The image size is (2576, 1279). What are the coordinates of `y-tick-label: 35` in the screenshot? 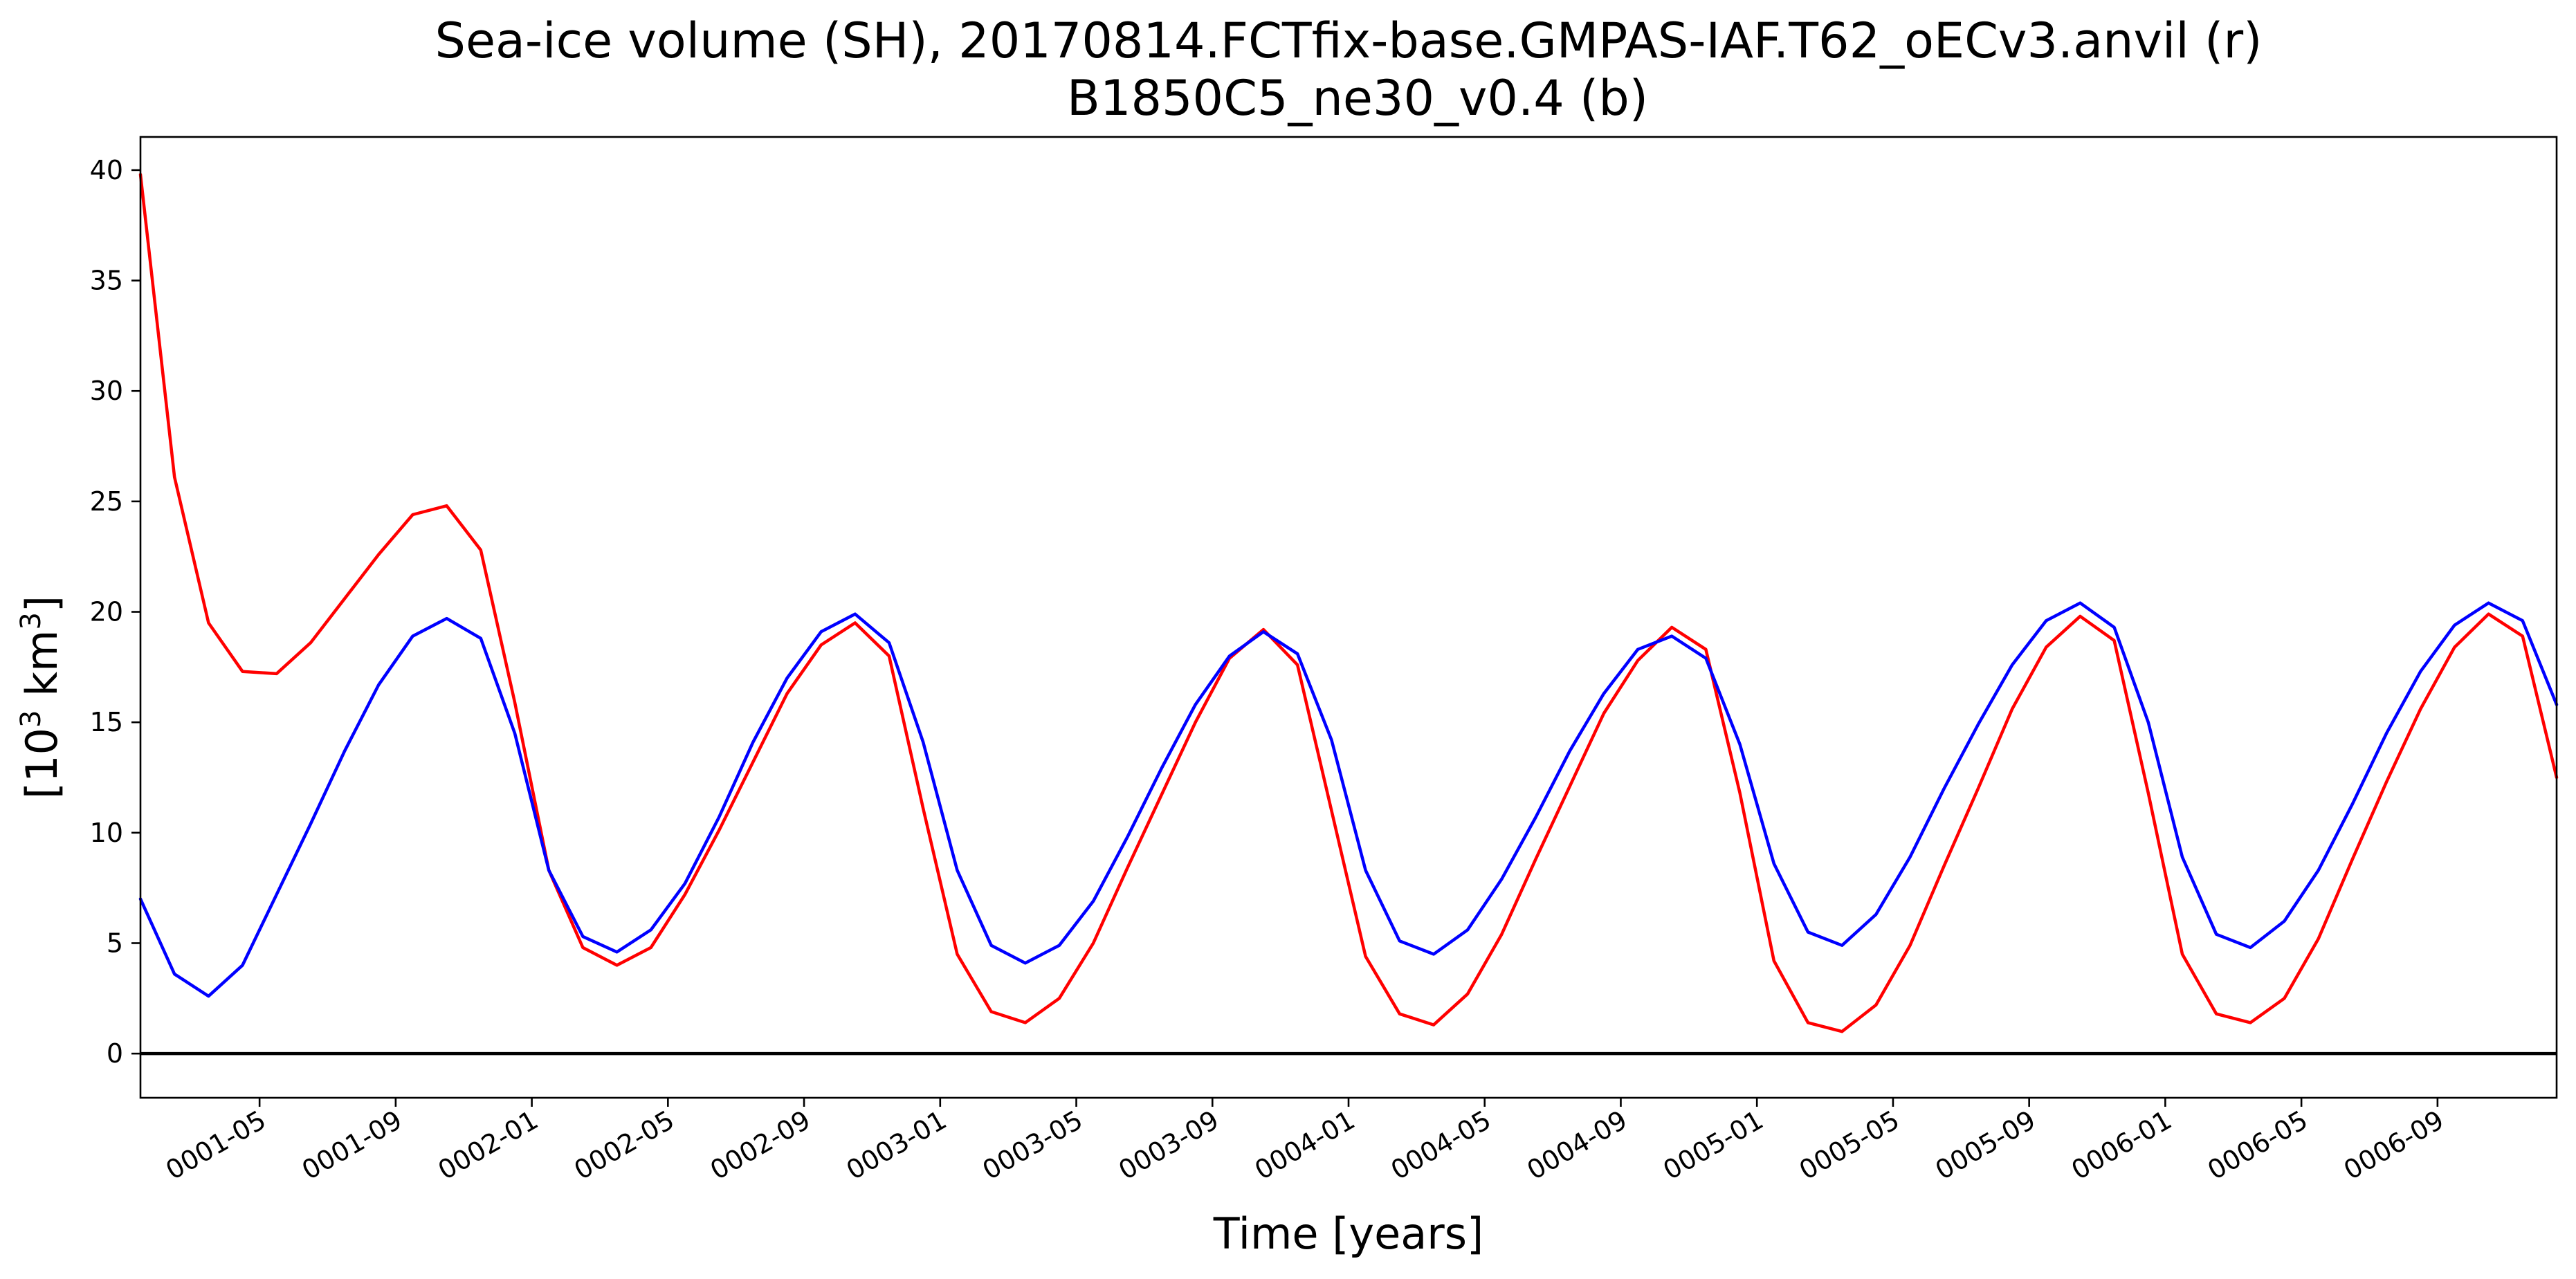 It's located at (107, 281).